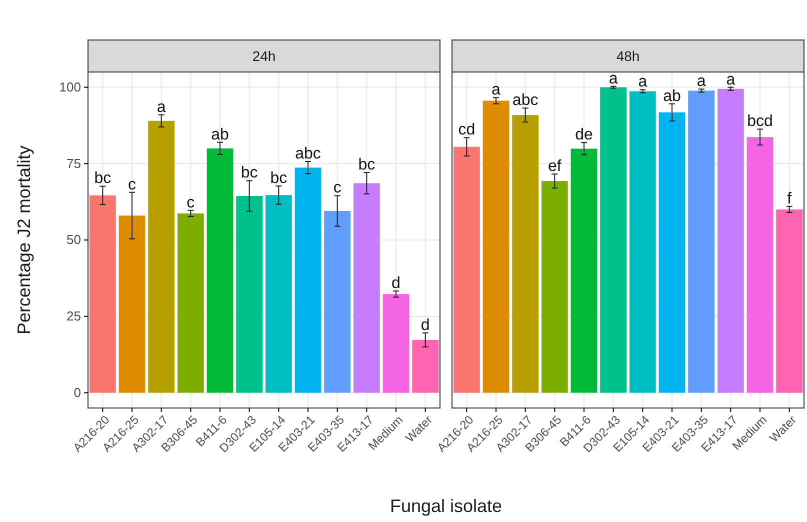  Describe the element at coordinates (555, 167) in the screenshot. I see `annotation: ef` at that location.